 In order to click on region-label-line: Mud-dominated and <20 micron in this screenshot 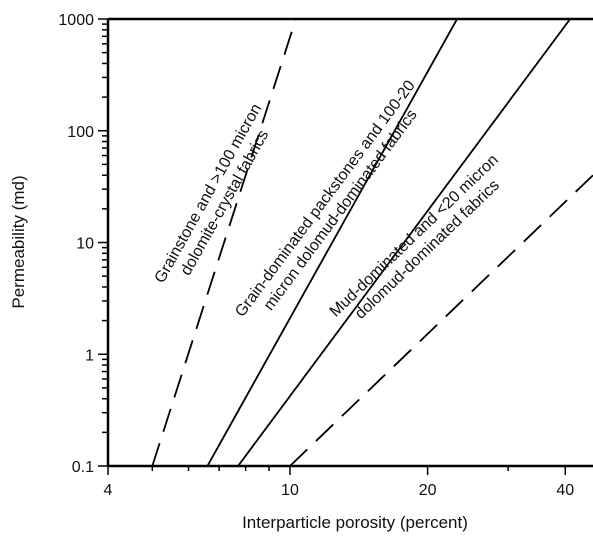, I will do `click(414, 236)`.